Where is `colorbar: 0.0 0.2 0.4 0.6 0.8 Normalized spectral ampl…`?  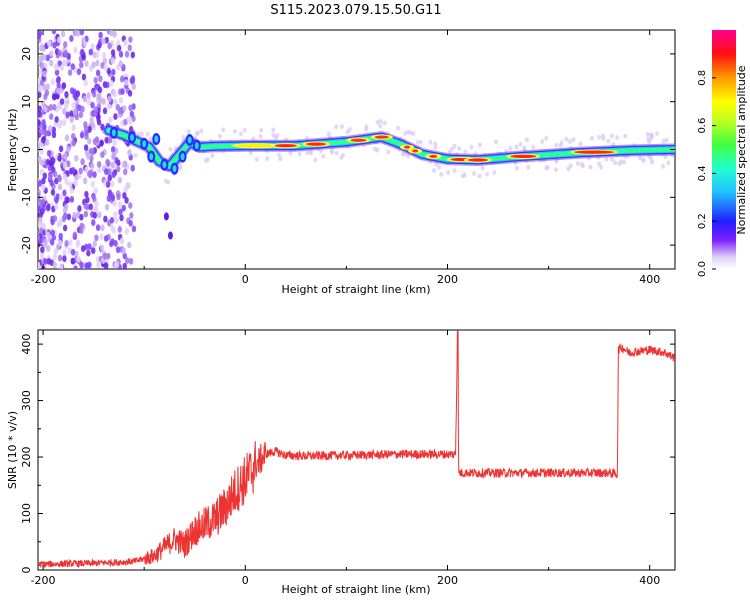
colorbar: 0.0 0.2 0.4 0.6 0.8 Normalized spectral ampl… is located at coordinates (722, 153).